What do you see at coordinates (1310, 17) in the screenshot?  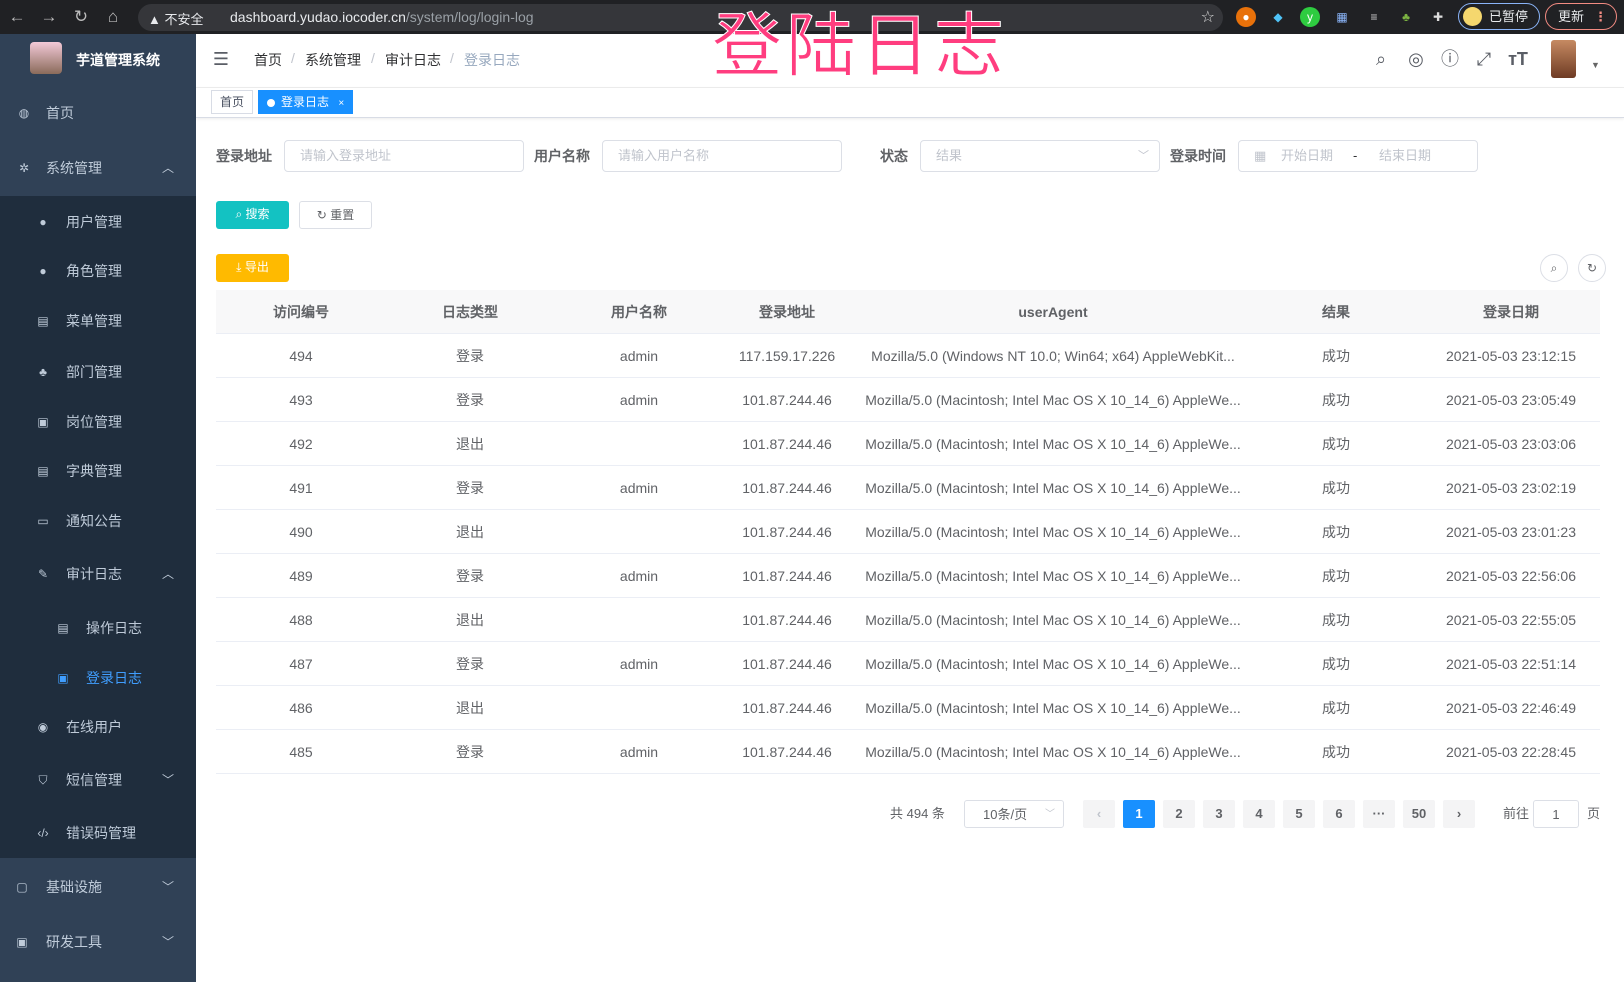 I see `extension-y-icon: y` at bounding box center [1310, 17].